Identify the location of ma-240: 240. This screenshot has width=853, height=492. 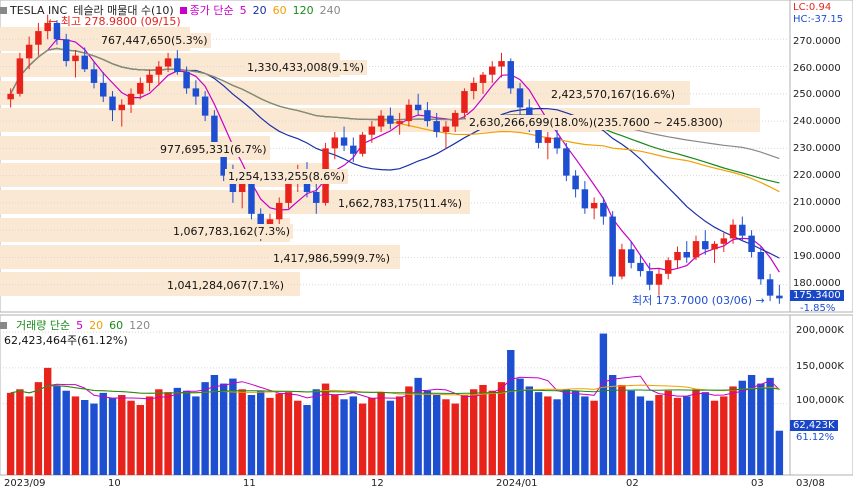
(330, 10).